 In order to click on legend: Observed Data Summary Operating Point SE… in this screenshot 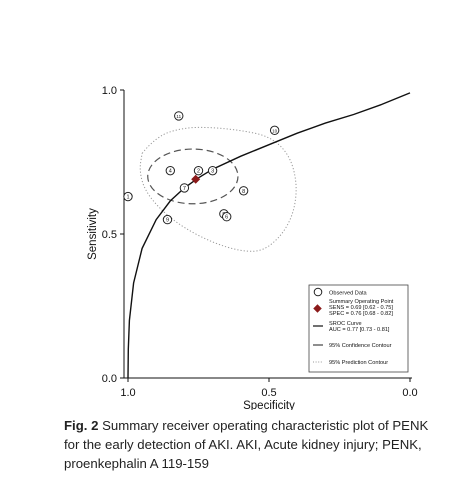, I will do `click(358, 328)`.